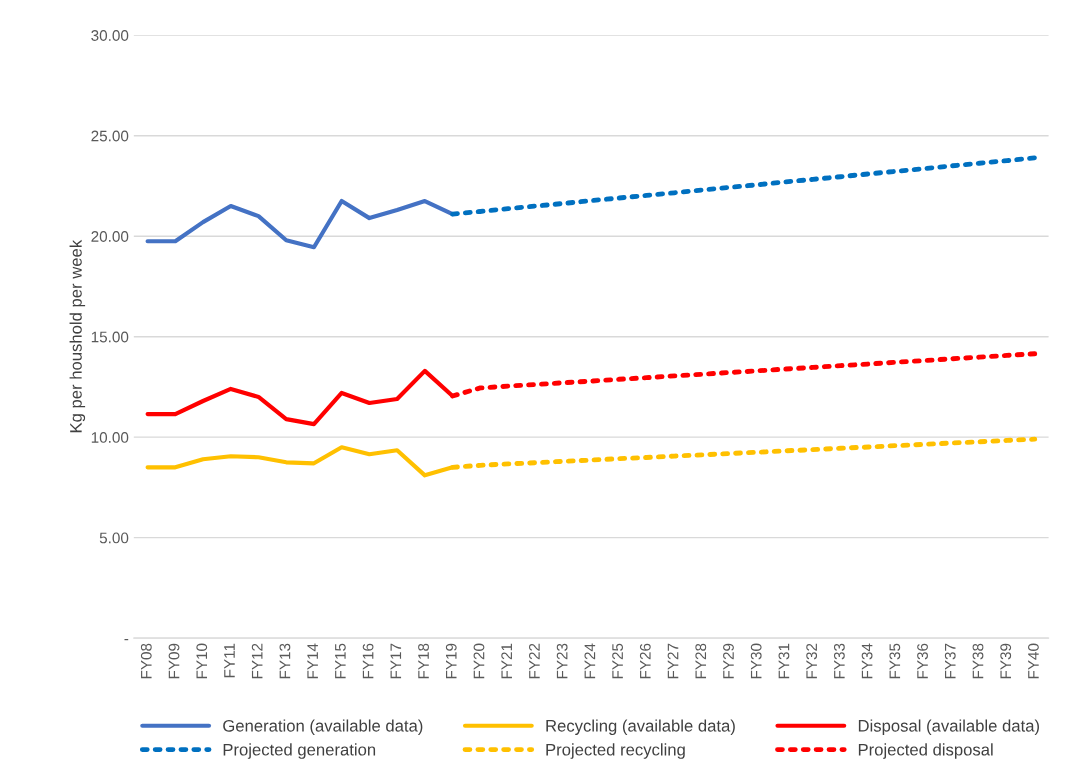 This screenshot has width=1070, height=783. I want to click on x-tick-label: FY22, so click(534, 661).